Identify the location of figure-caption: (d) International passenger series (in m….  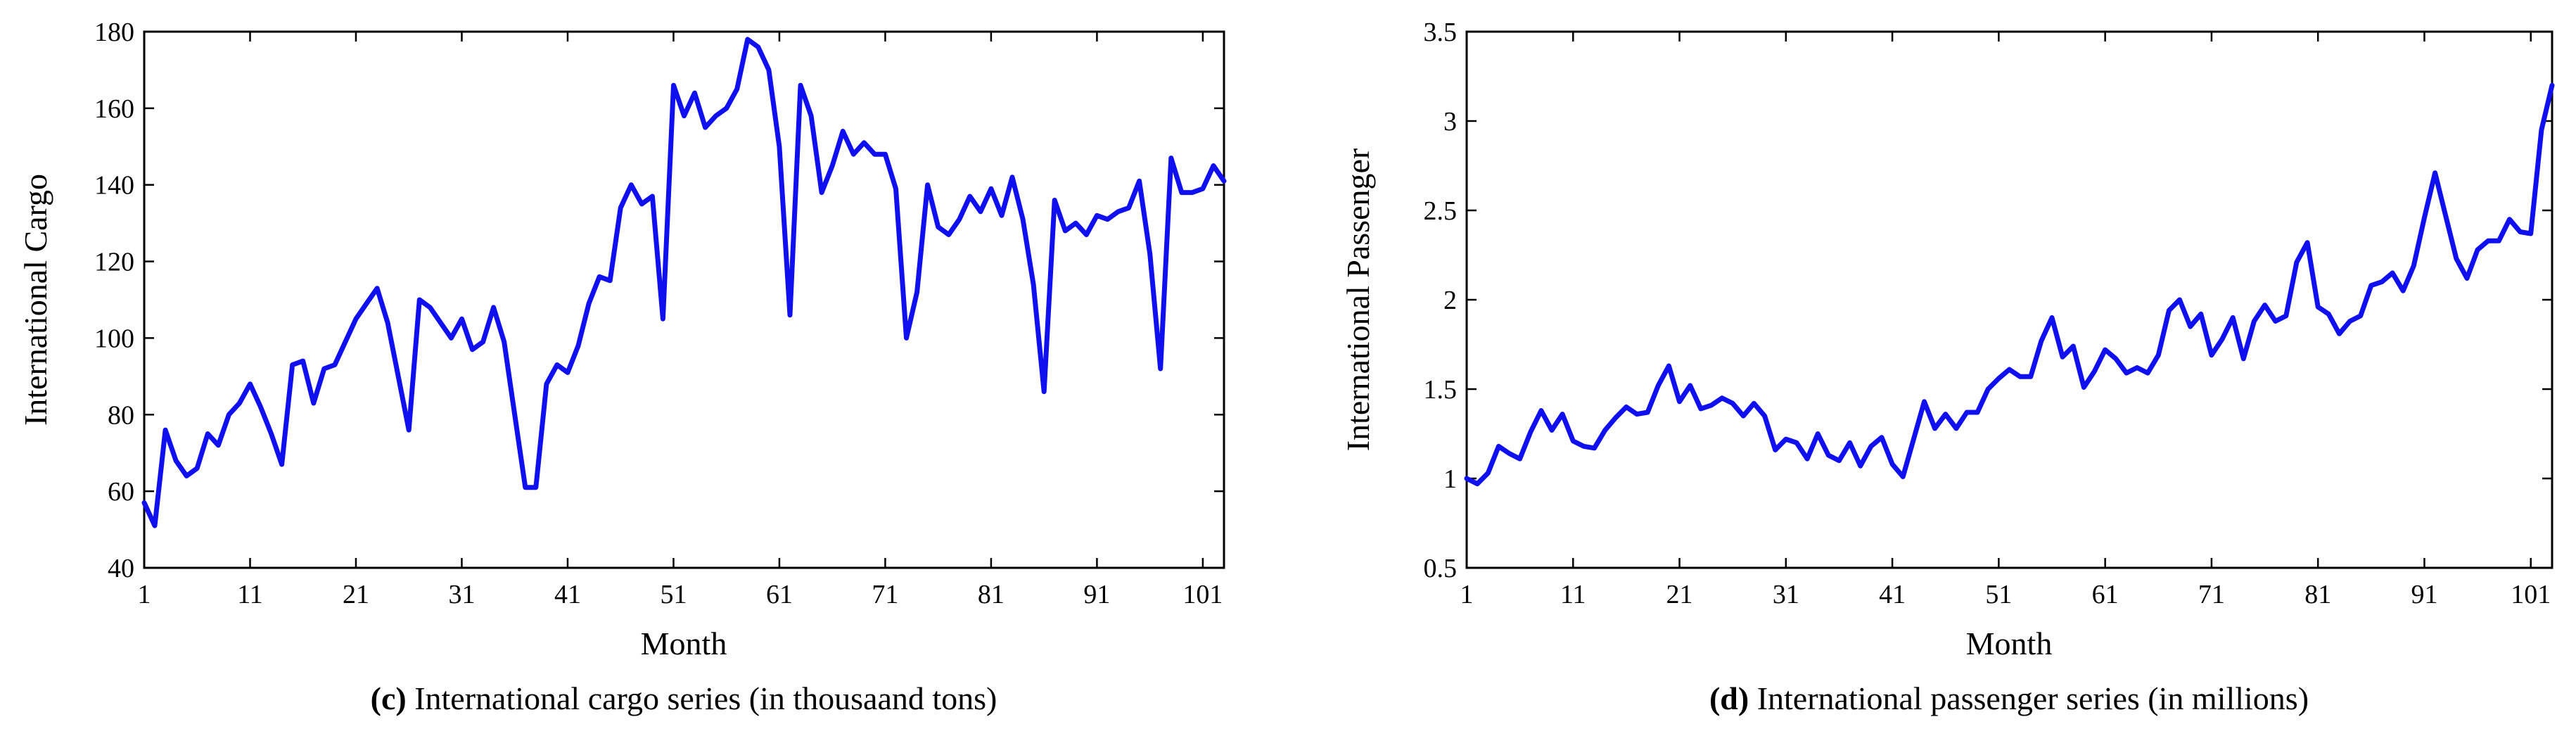
(2009, 698).